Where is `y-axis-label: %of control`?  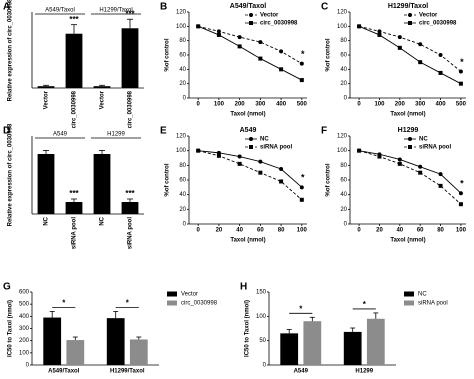
y-axis-label: %of control is located at coordinates (329, 179).